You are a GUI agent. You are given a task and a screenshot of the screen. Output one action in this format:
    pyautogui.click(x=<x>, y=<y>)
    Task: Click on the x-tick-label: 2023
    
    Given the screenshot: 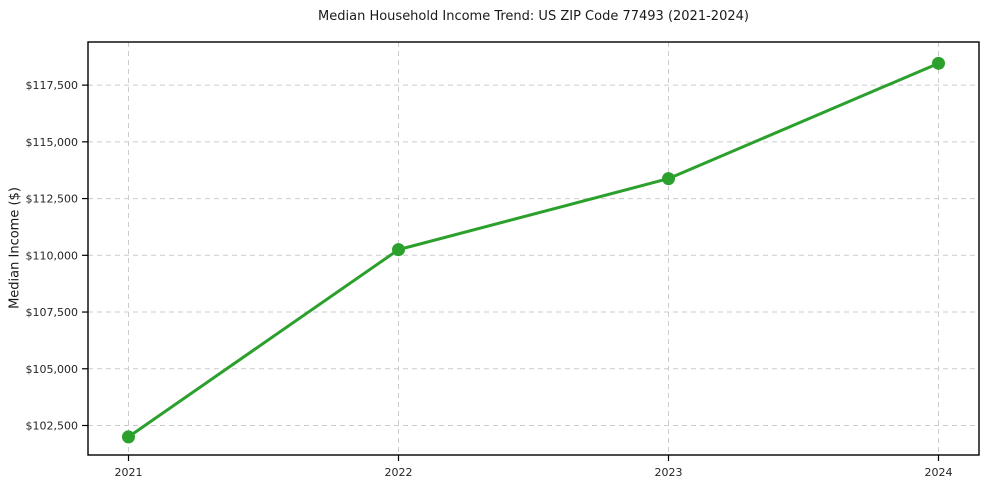 What is the action you would take?
    pyautogui.click(x=669, y=472)
    